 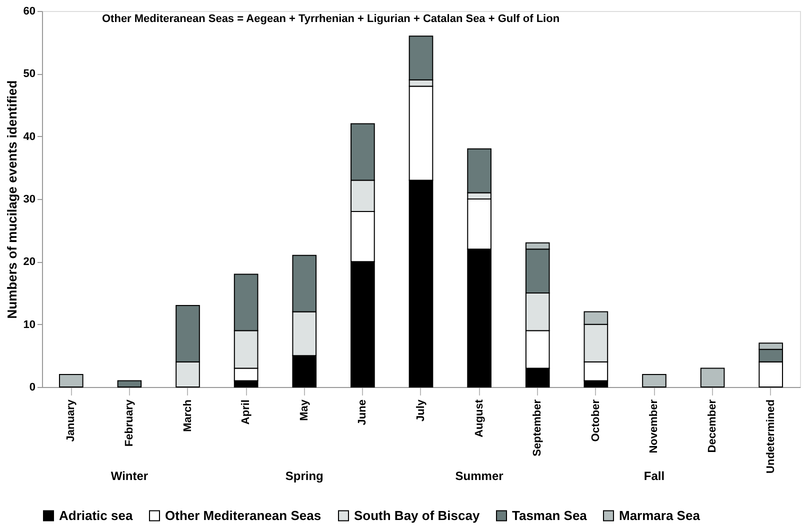 I want to click on legend-label: Other Mediteranean Seas, so click(x=243, y=515).